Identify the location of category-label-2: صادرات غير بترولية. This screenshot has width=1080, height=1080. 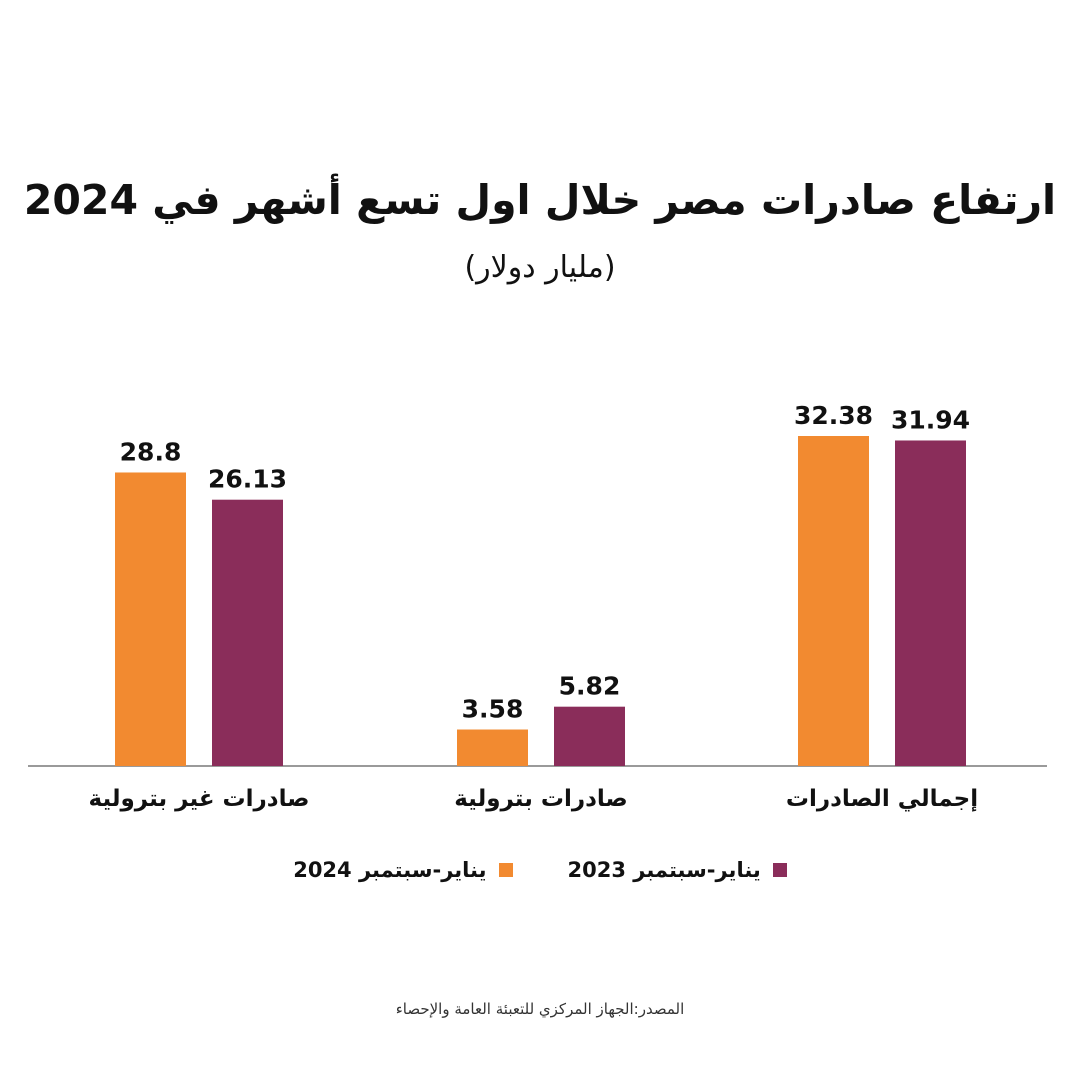
(199, 799).